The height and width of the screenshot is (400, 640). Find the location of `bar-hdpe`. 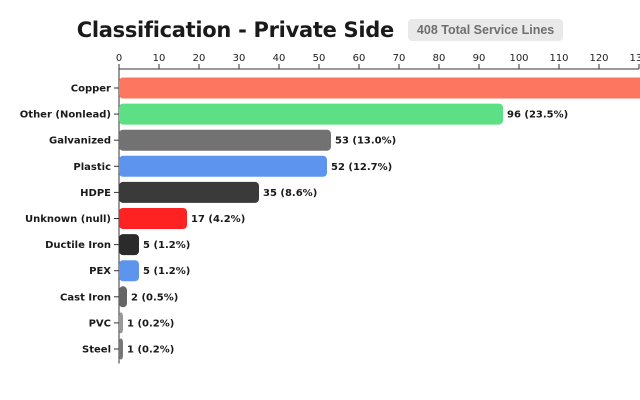

bar-hdpe is located at coordinates (189, 192).